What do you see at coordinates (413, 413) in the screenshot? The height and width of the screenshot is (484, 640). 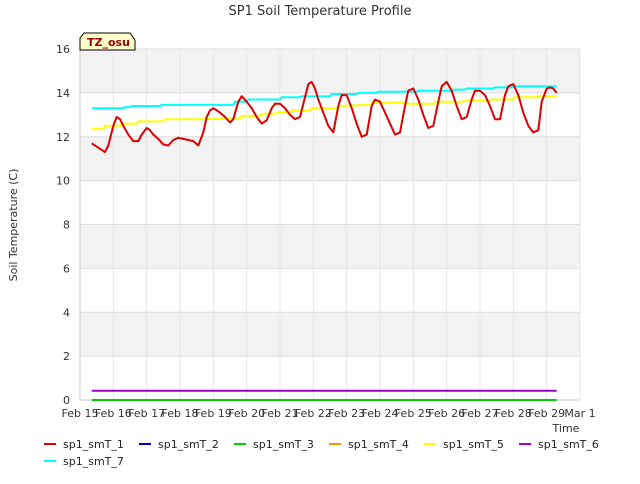 I see `x-tick-label: Feb 25` at bounding box center [413, 413].